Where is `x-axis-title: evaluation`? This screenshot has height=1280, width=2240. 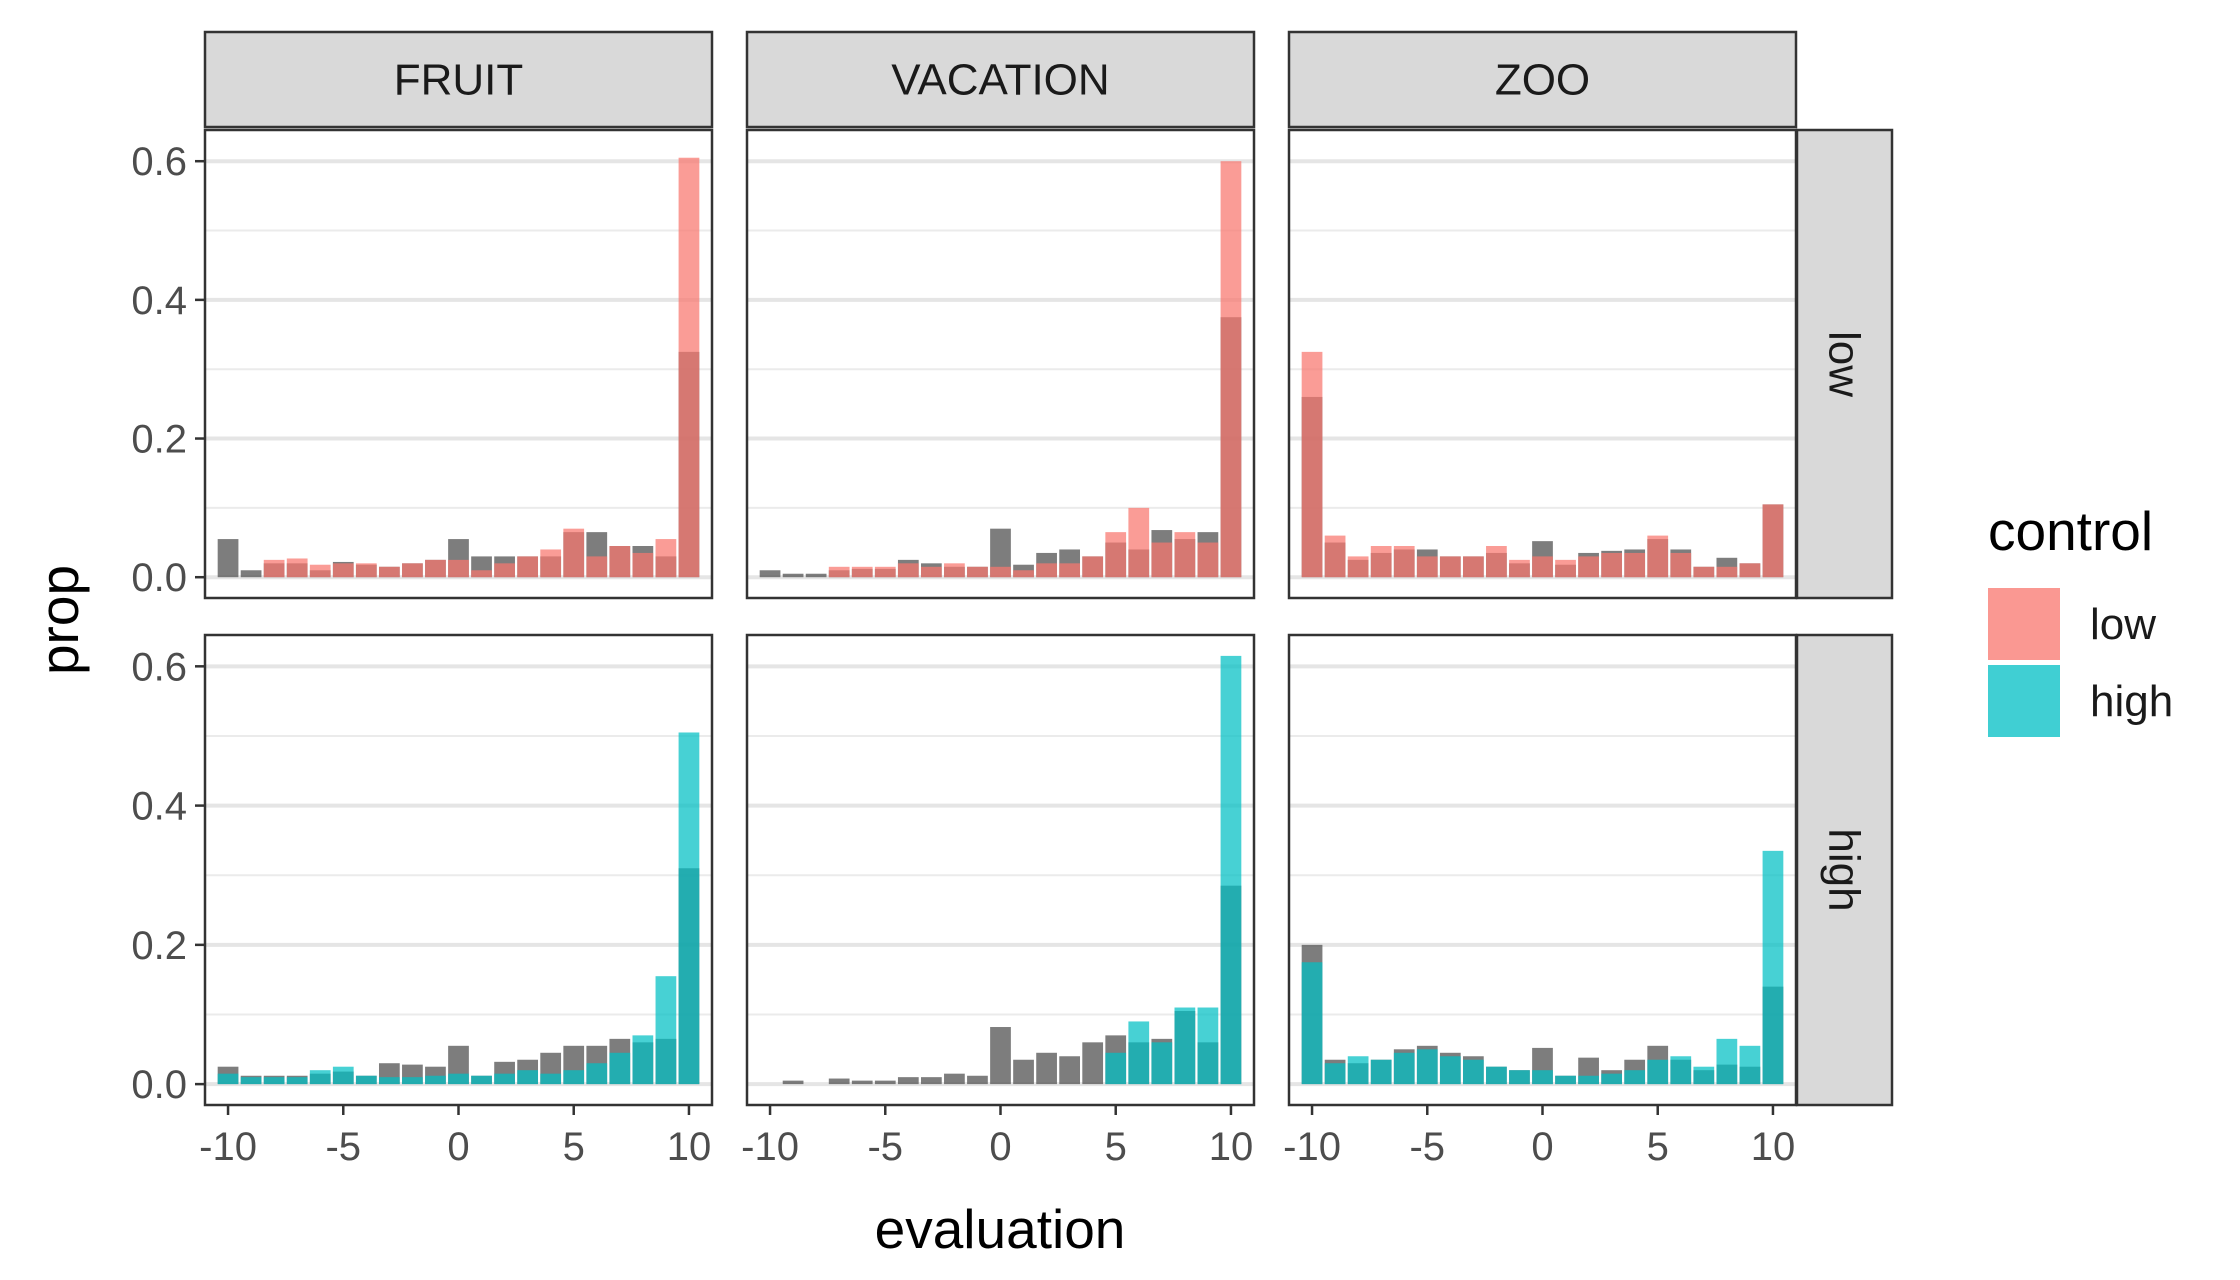
x-axis-title: evaluation is located at coordinates (1000, 1229).